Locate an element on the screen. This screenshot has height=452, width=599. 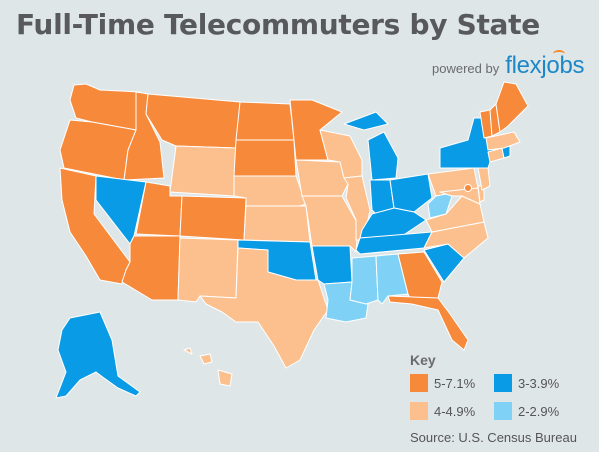
source-note: Source: U.S. Census Bureau is located at coordinates (493, 437).